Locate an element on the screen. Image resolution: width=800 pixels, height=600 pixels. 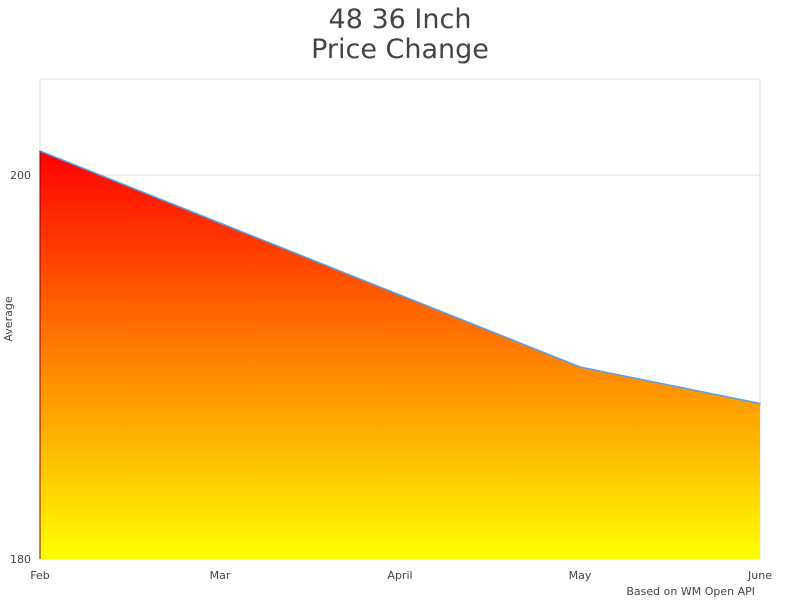
chart-title-line-1: 48 36 Inch is located at coordinates (400, 19).